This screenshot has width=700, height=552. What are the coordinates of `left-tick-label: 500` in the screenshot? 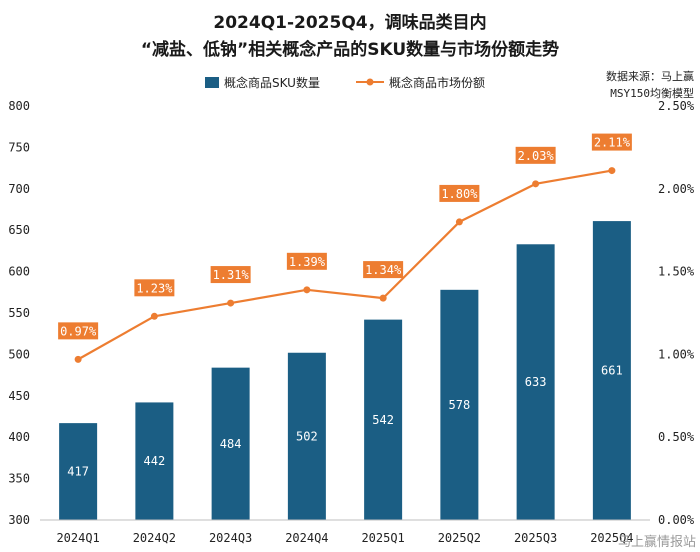 It's located at (19, 354).